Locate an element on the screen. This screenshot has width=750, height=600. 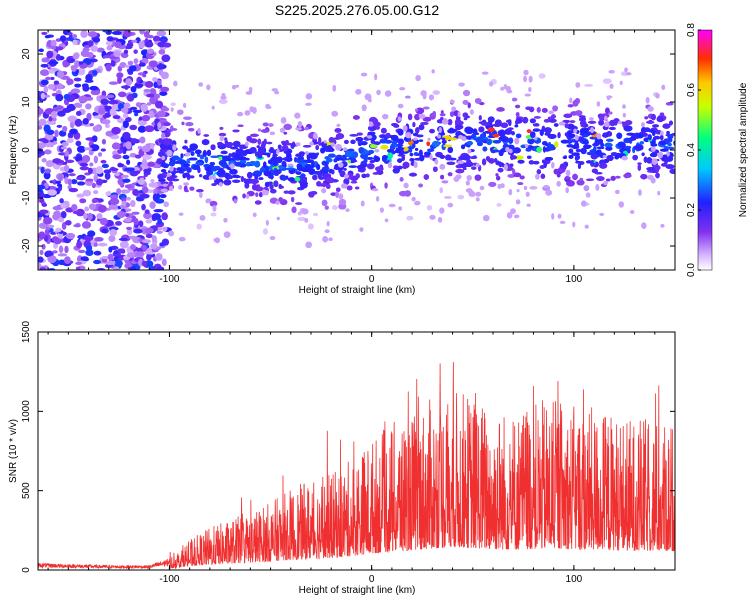
spectrogram-x-label: Height of straight line (km) is located at coordinates (357, 290).